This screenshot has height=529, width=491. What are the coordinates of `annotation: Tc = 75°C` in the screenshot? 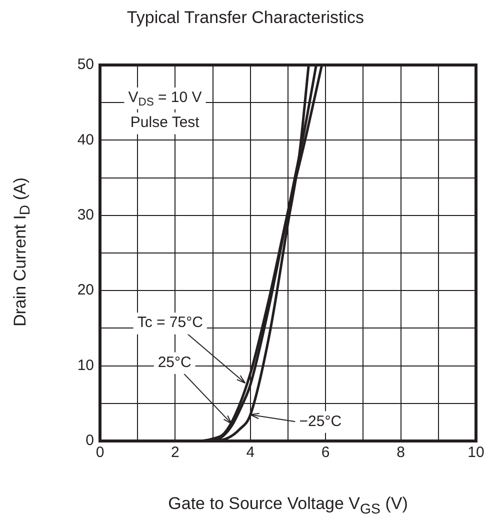 It's located at (170, 323).